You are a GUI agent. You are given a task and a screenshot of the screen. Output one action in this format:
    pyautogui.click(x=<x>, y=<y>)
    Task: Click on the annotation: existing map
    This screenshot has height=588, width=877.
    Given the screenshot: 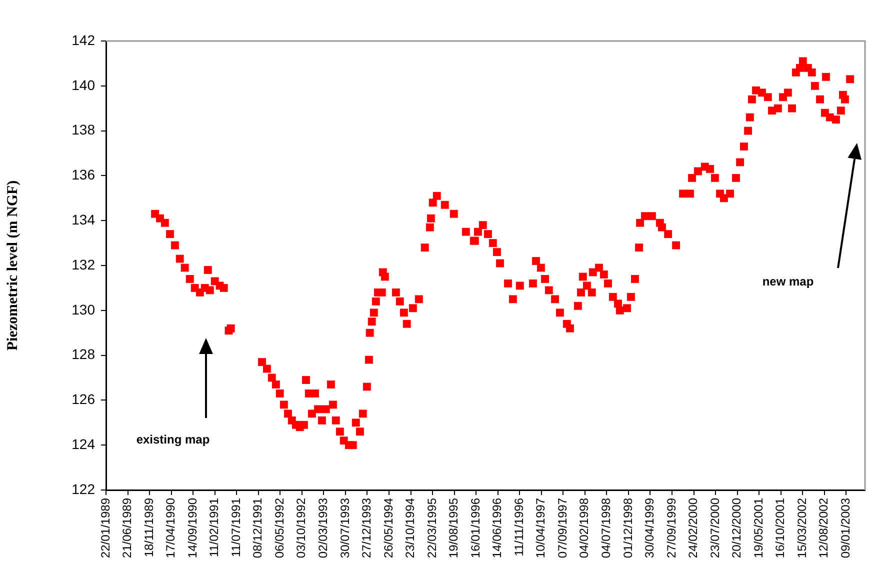 What is the action you would take?
    pyautogui.click(x=173, y=439)
    